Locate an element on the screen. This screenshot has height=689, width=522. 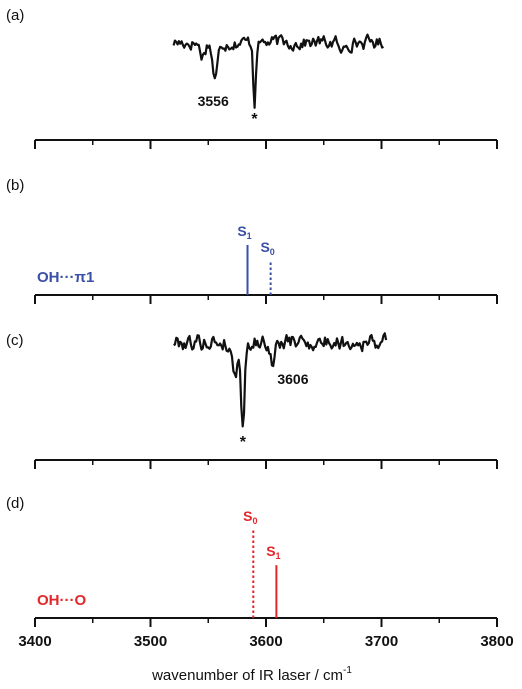
x-tick-label: 3700 is located at coordinates (381, 641).